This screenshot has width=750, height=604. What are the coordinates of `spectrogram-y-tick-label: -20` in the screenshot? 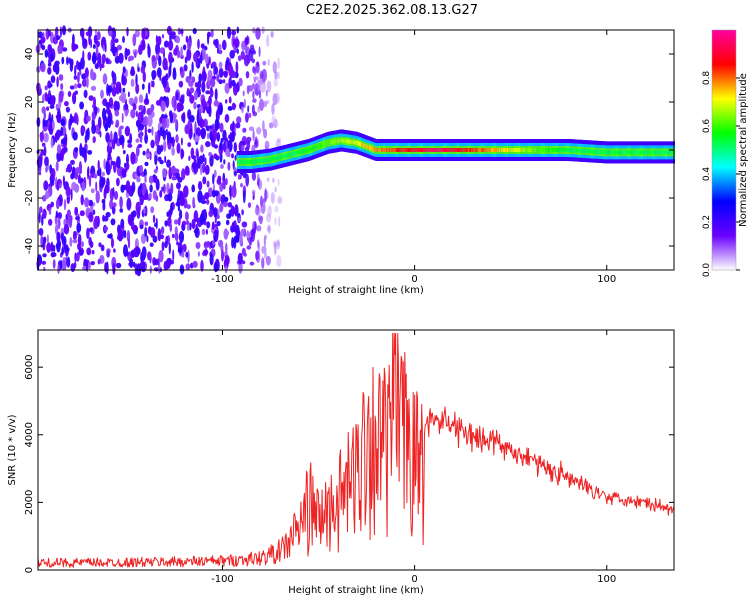 It's located at (29, 198).